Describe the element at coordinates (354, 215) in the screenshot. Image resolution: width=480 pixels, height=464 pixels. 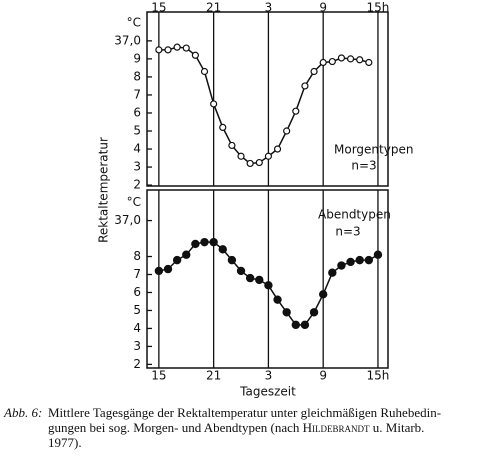
I see `annotation: Abendtypen` at that location.